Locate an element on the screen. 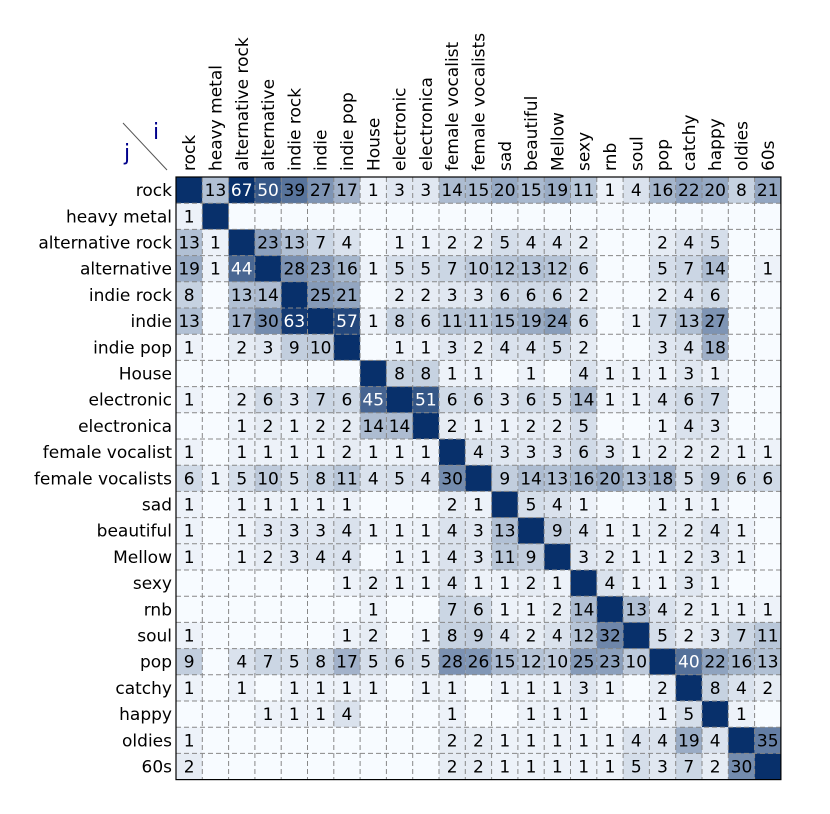 The width and height of the screenshot is (830, 814). cell-value: 8 is located at coordinates (715, 689).